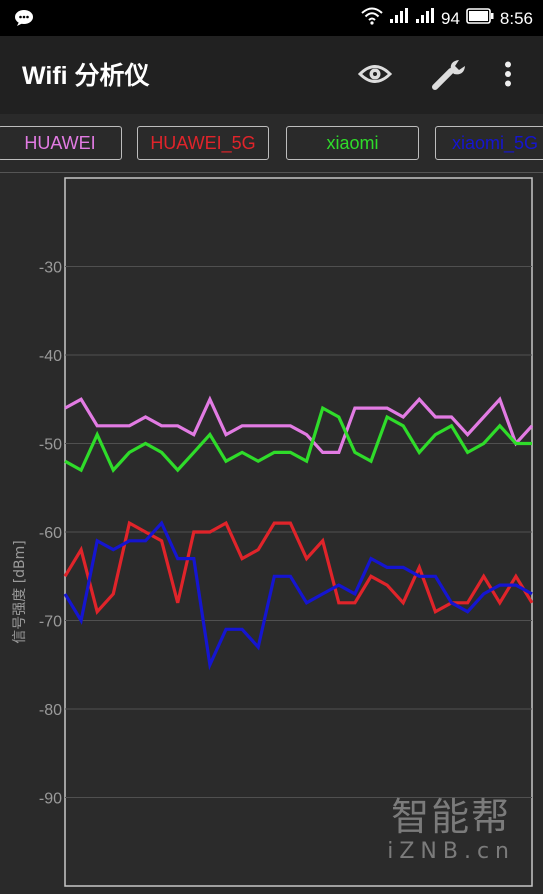 This screenshot has height=894, width=543. What do you see at coordinates (50, 533) in the screenshot?
I see `y-tick-label-3: -60` at bounding box center [50, 533].